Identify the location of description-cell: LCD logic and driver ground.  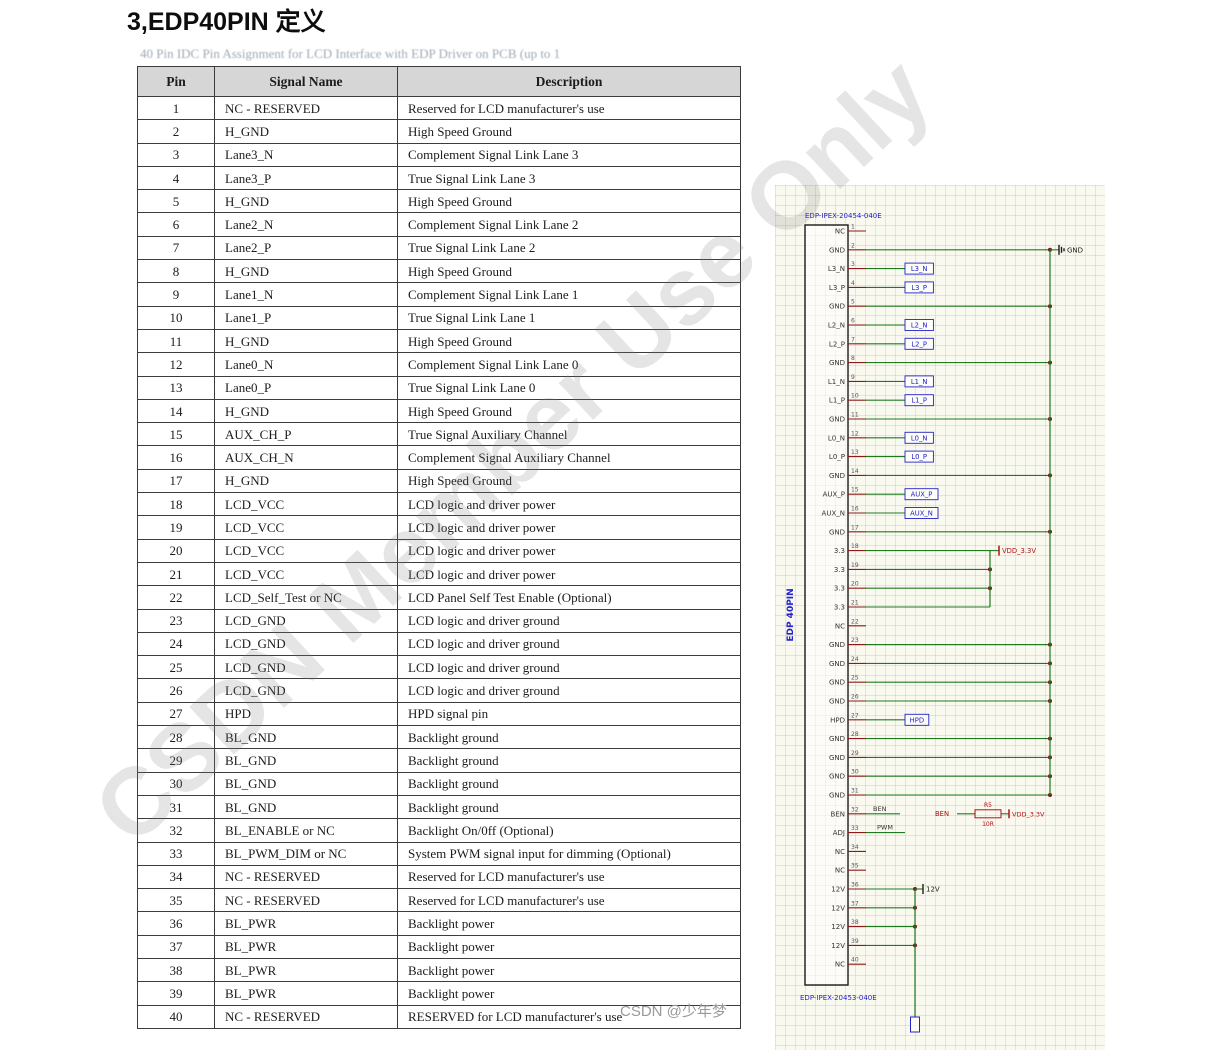
(569, 644).